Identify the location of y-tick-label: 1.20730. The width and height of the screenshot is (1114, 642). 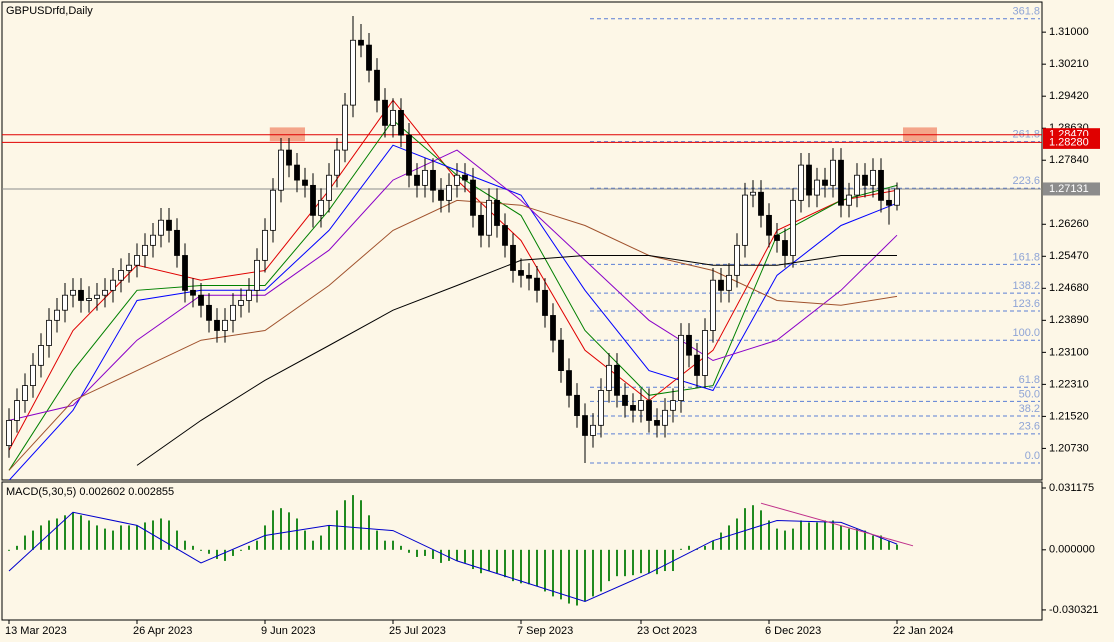
(1069, 448).